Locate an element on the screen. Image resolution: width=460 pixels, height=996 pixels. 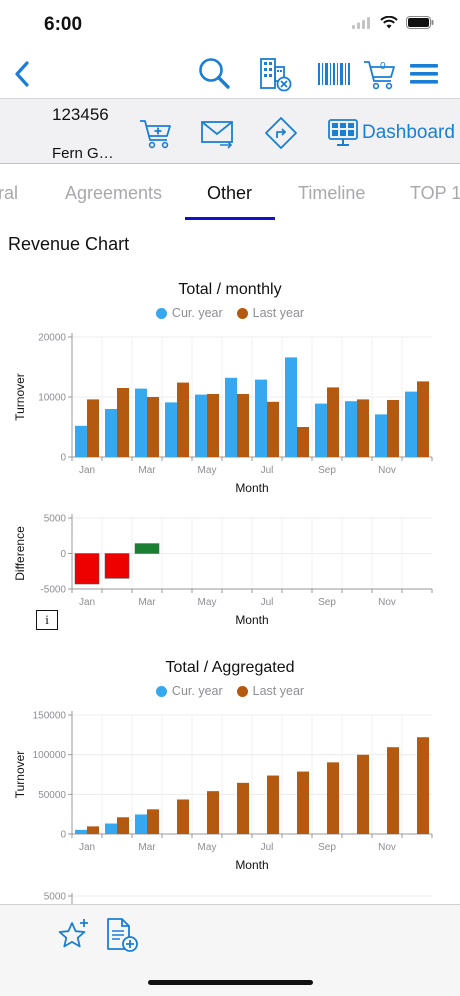
add-to-cart-icon is located at coordinates (155, 134).